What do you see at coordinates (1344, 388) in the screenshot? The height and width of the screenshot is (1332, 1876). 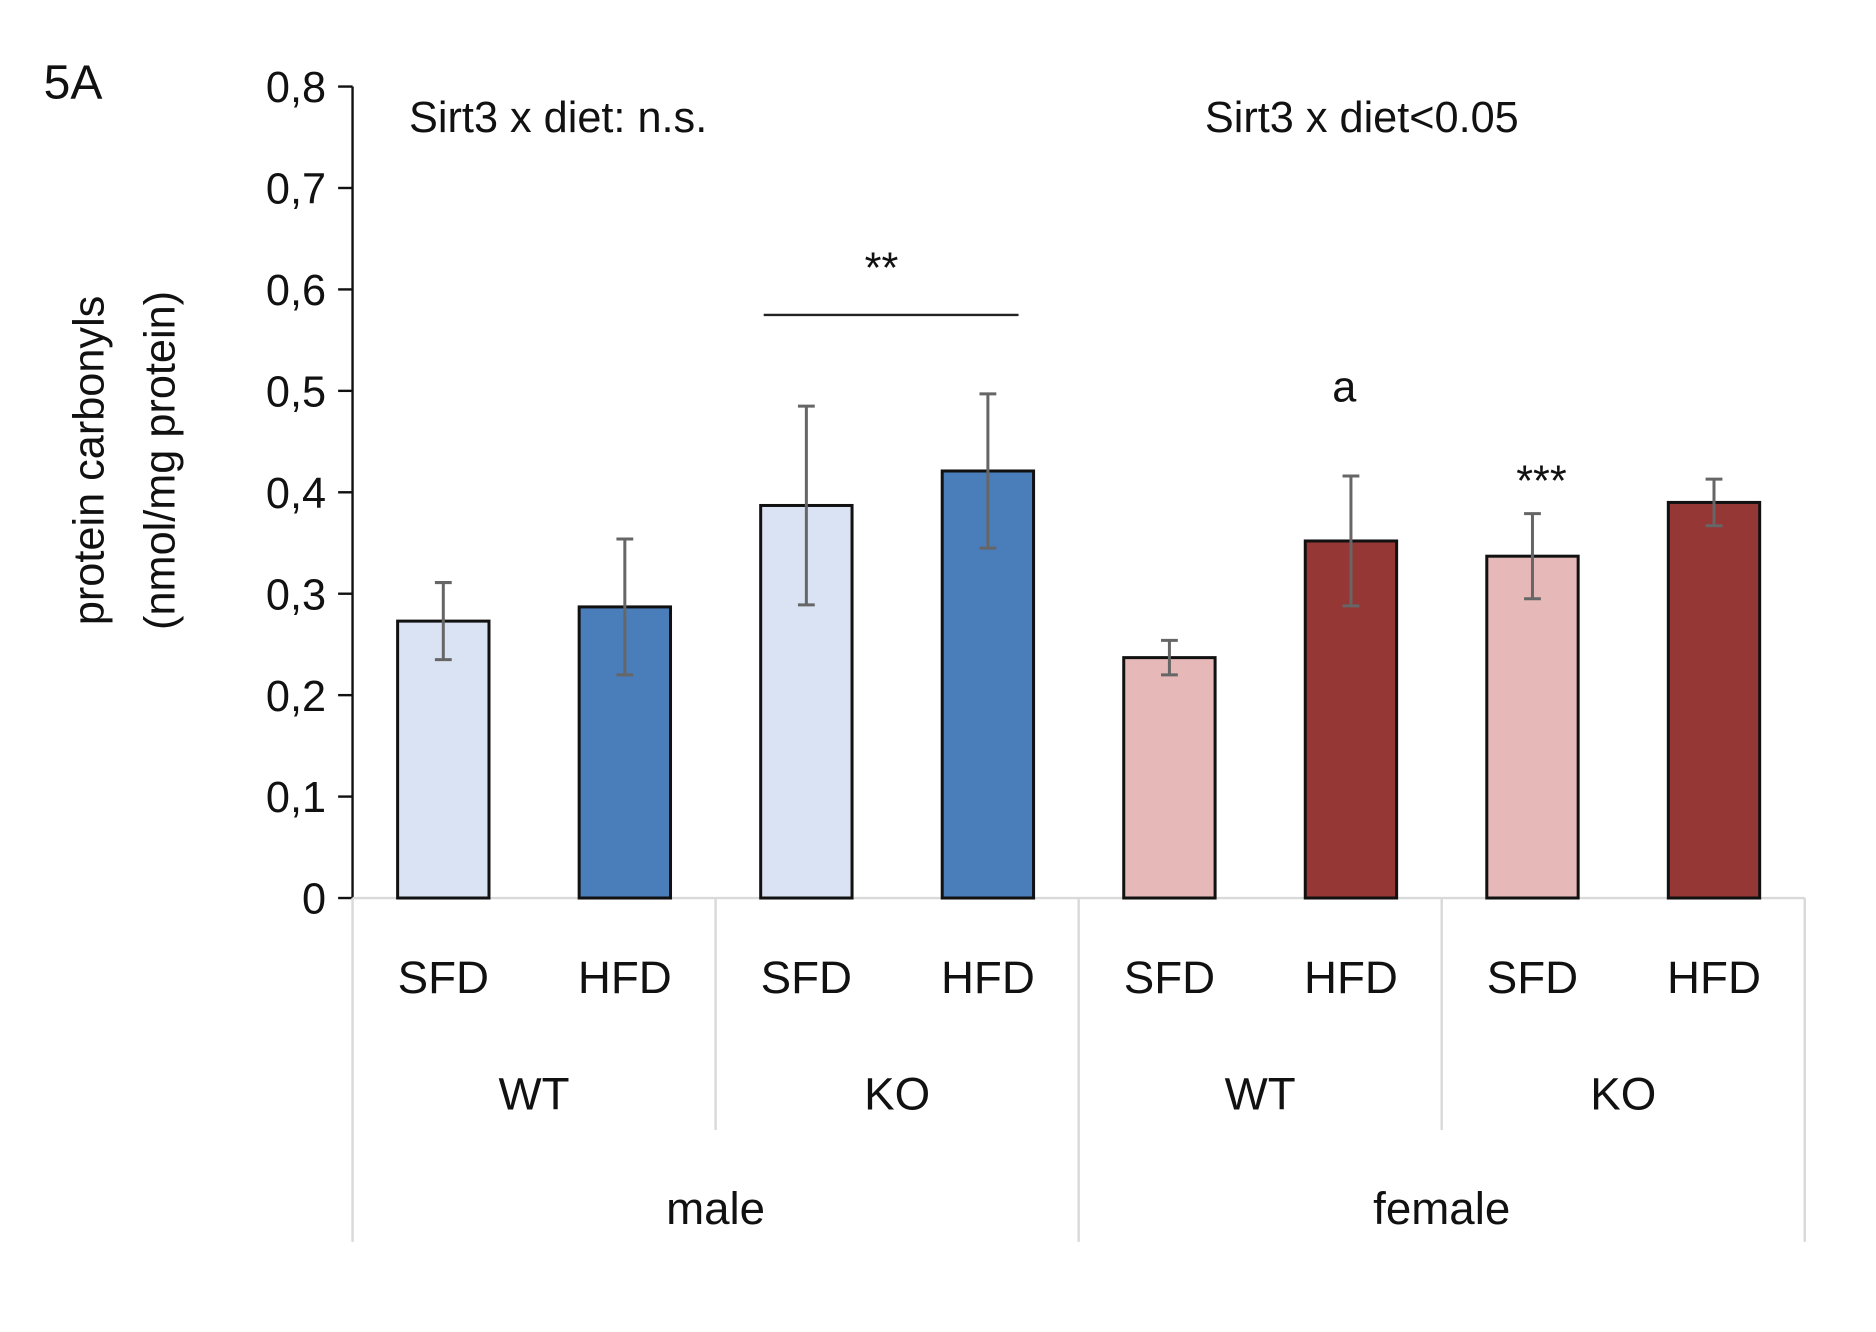 I see `significance-female-wt-hfd: a` at bounding box center [1344, 388].